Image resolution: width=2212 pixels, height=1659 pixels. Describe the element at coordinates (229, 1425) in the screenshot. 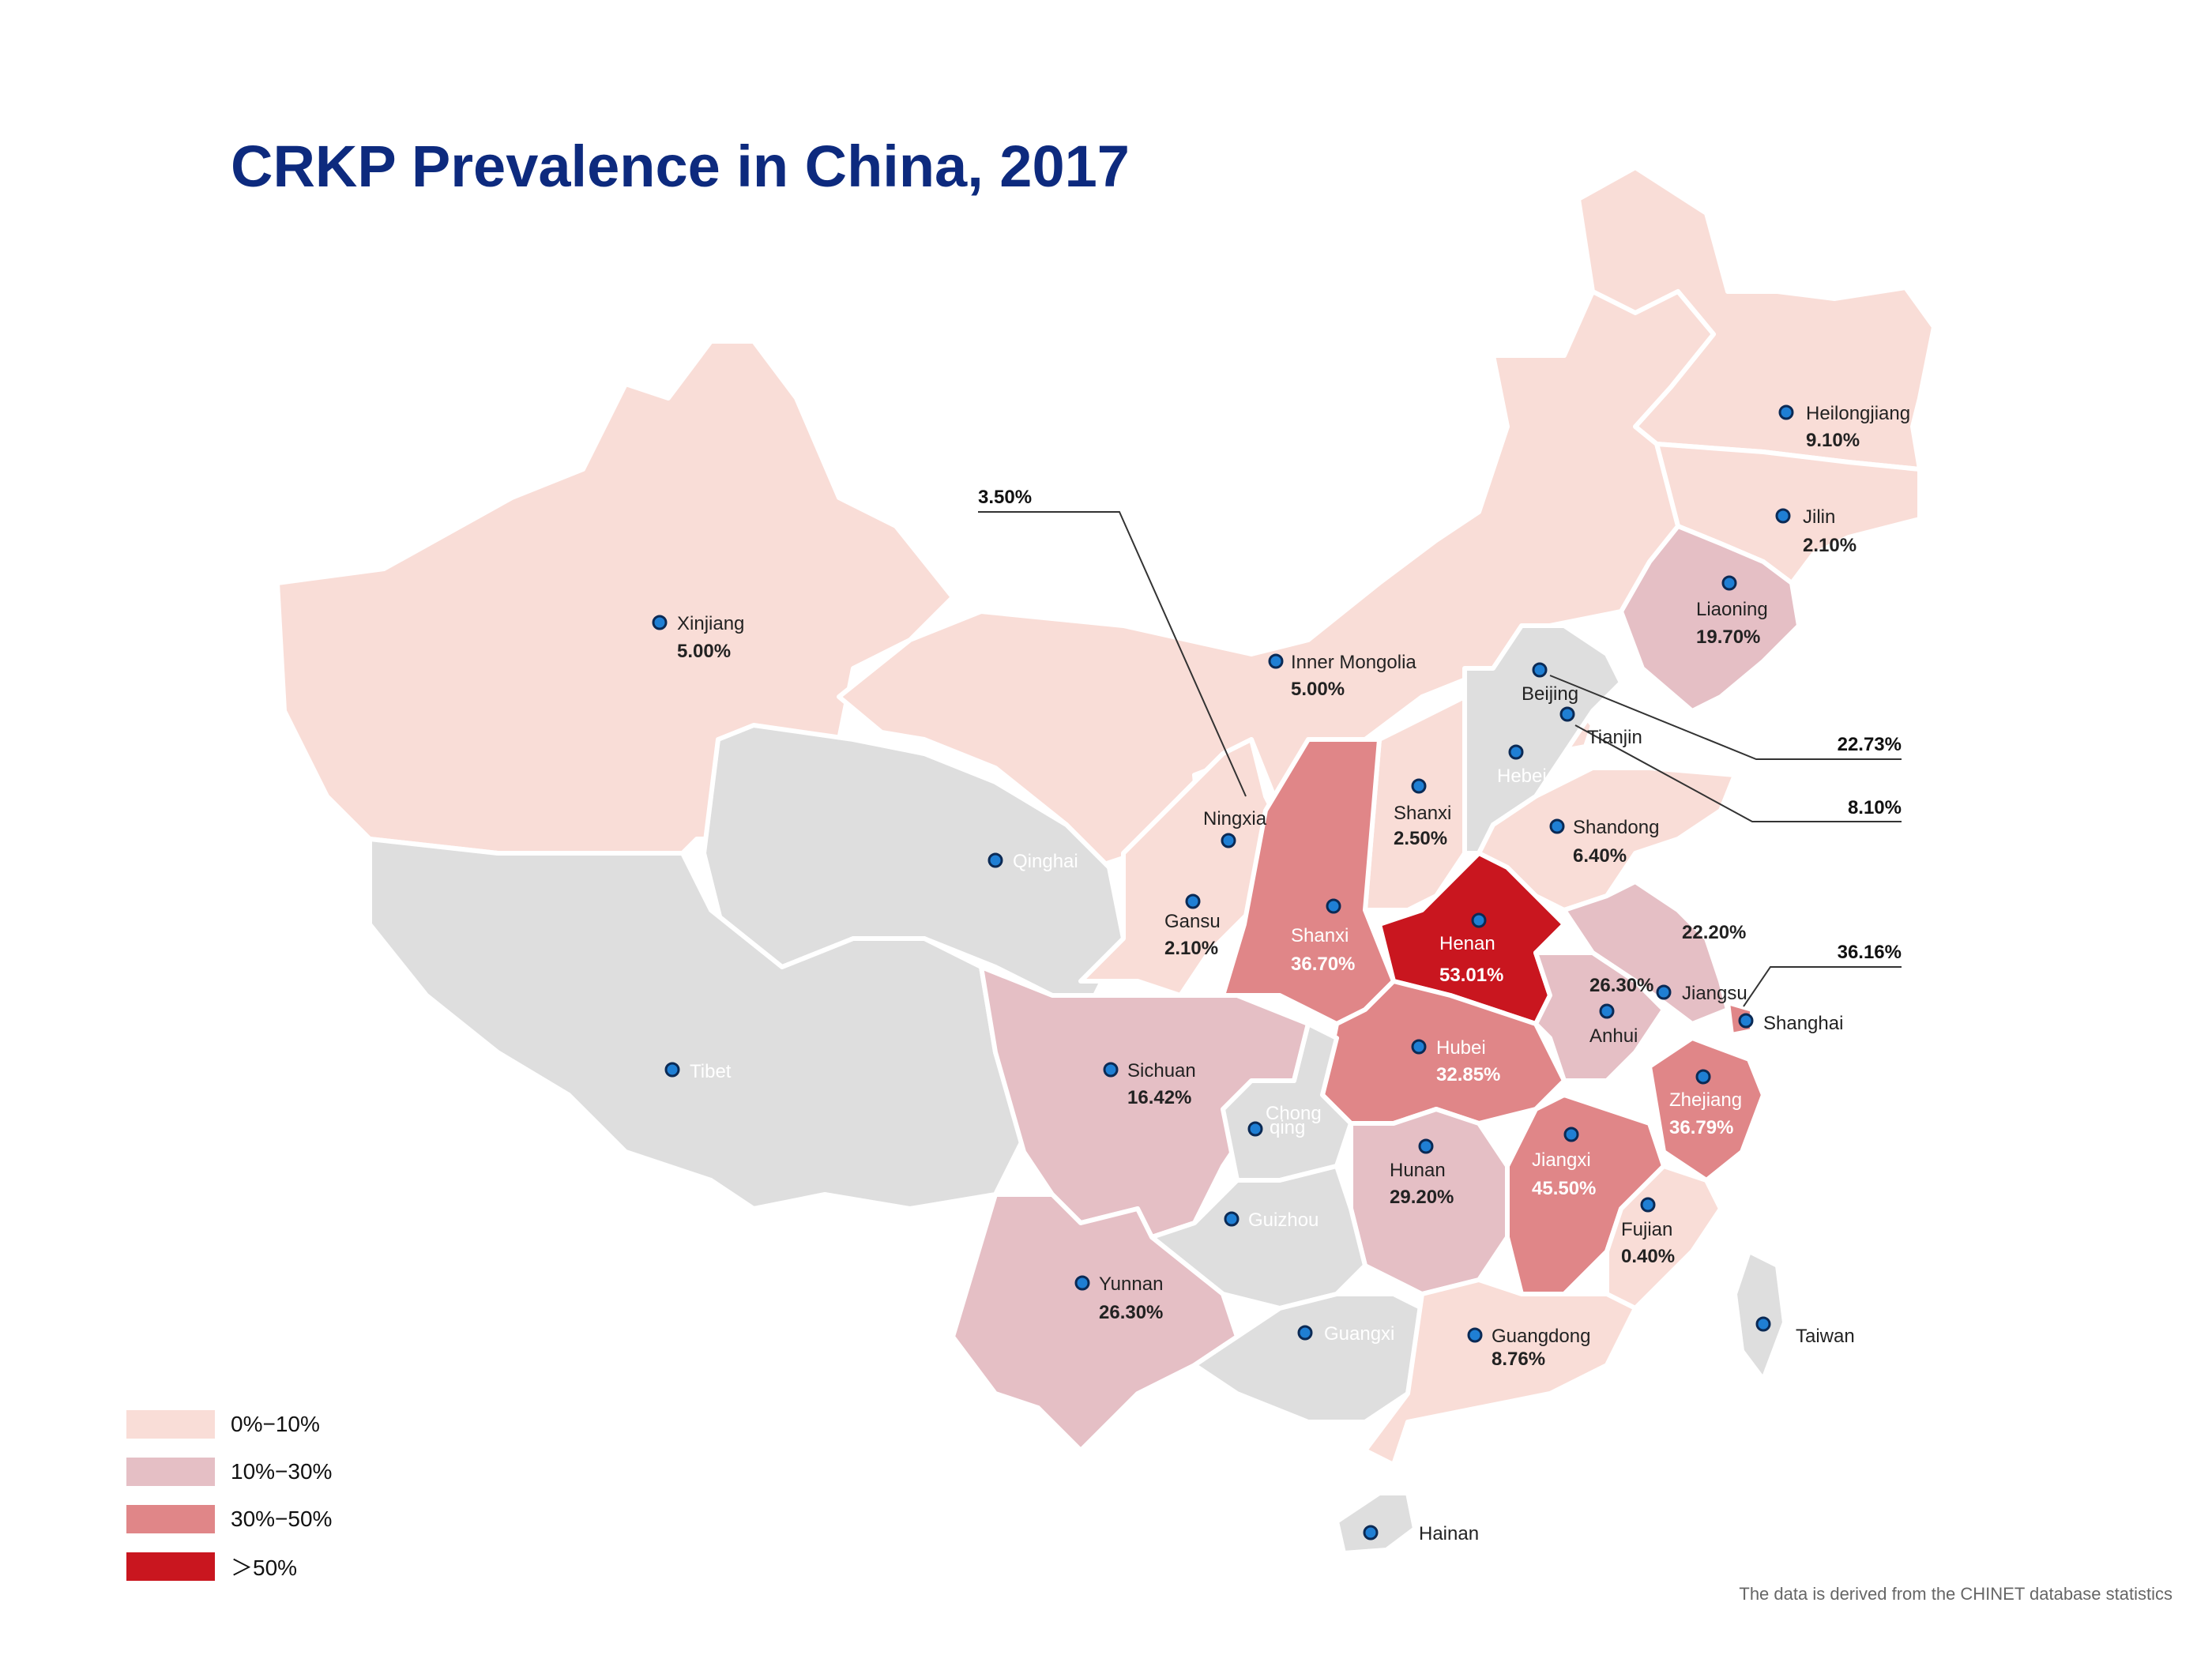

I see `legend-item: 0%−10%` at that location.